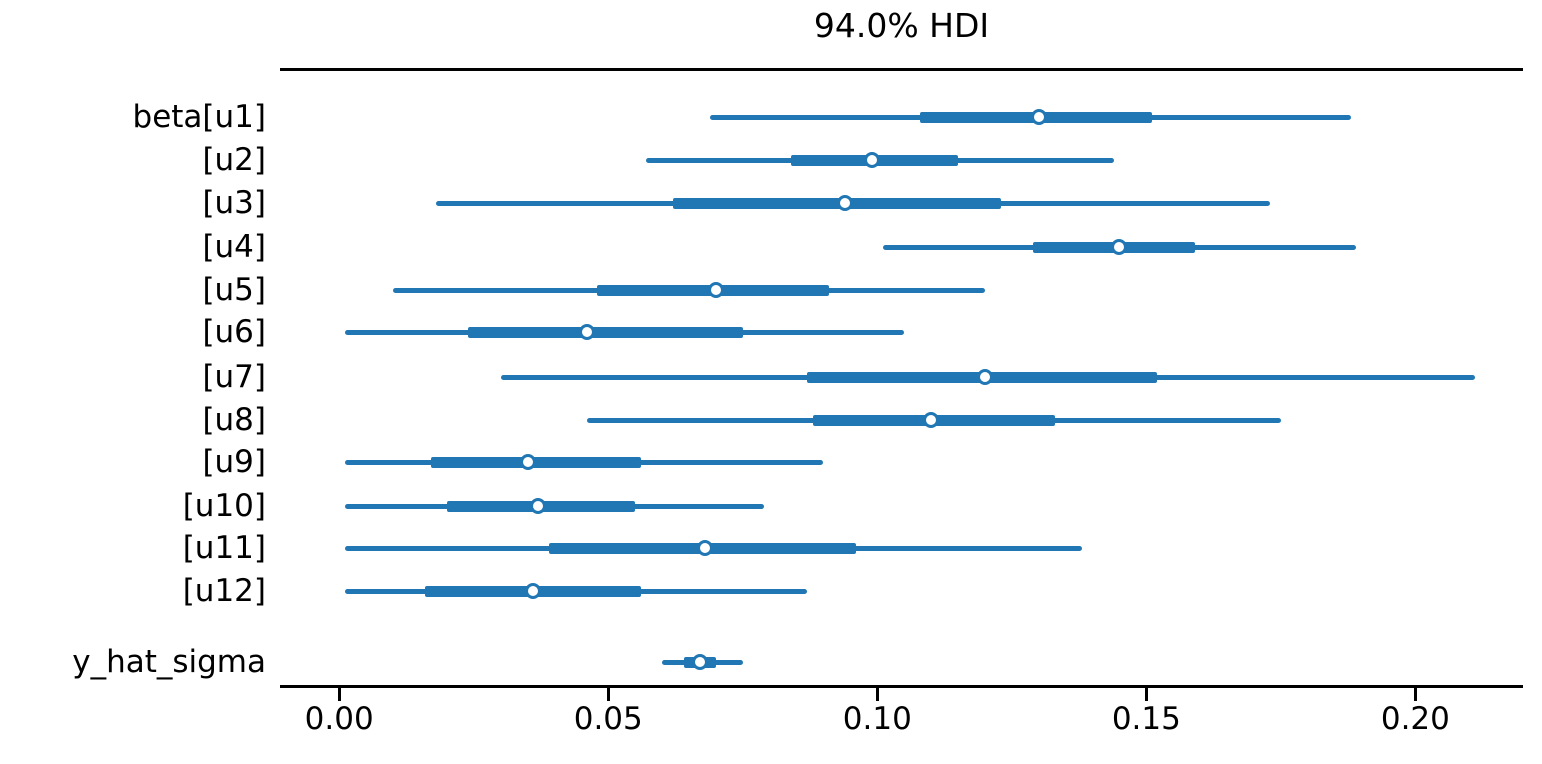 The height and width of the screenshot is (764, 1542). What do you see at coordinates (1415, 719) in the screenshot?
I see `x-tick-label: 0.20` at bounding box center [1415, 719].